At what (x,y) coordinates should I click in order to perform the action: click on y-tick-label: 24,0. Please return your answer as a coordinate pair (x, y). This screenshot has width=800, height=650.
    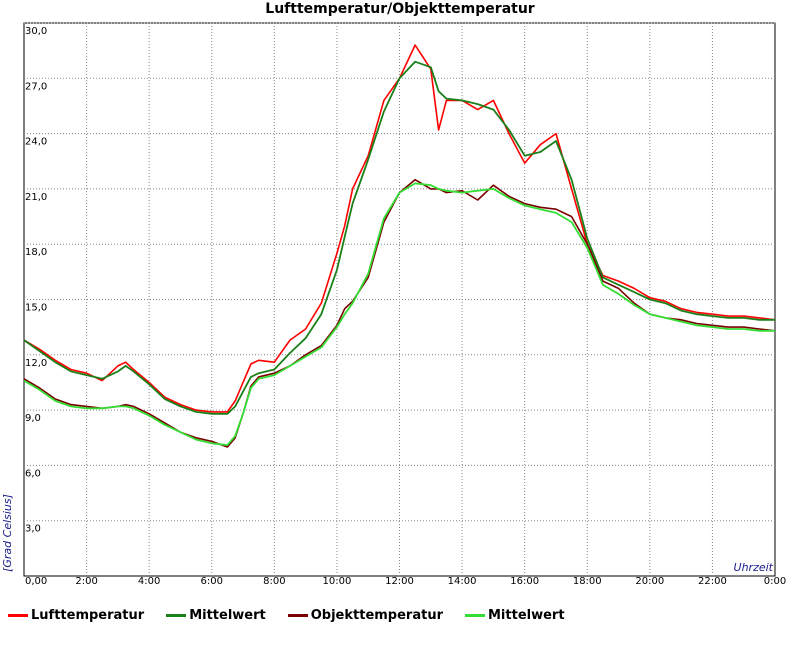
    Looking at the image, I should click on (36, 142).